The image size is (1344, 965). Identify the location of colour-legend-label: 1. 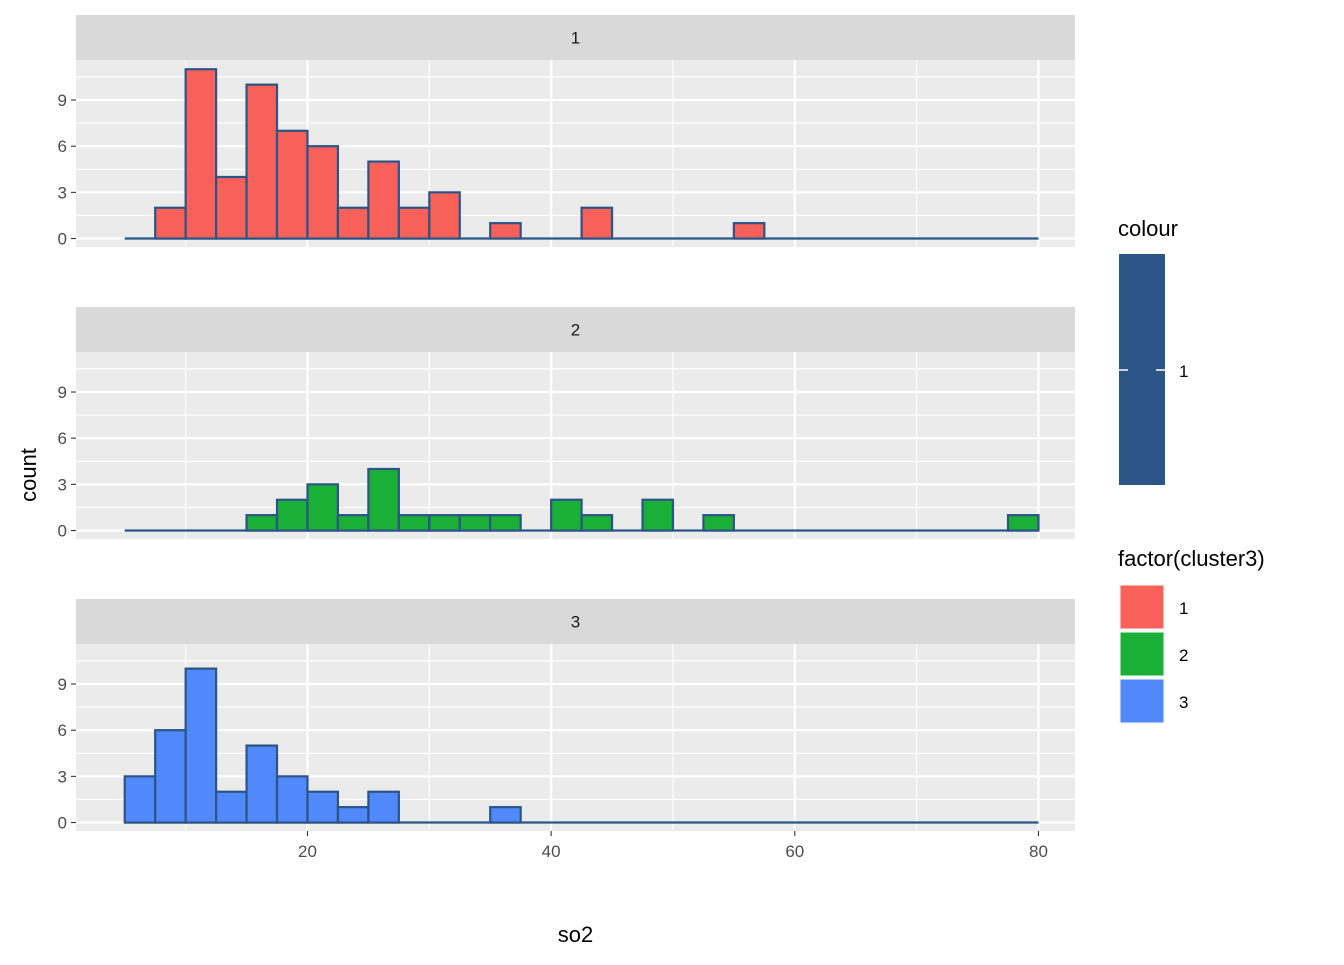
(1183, 371).